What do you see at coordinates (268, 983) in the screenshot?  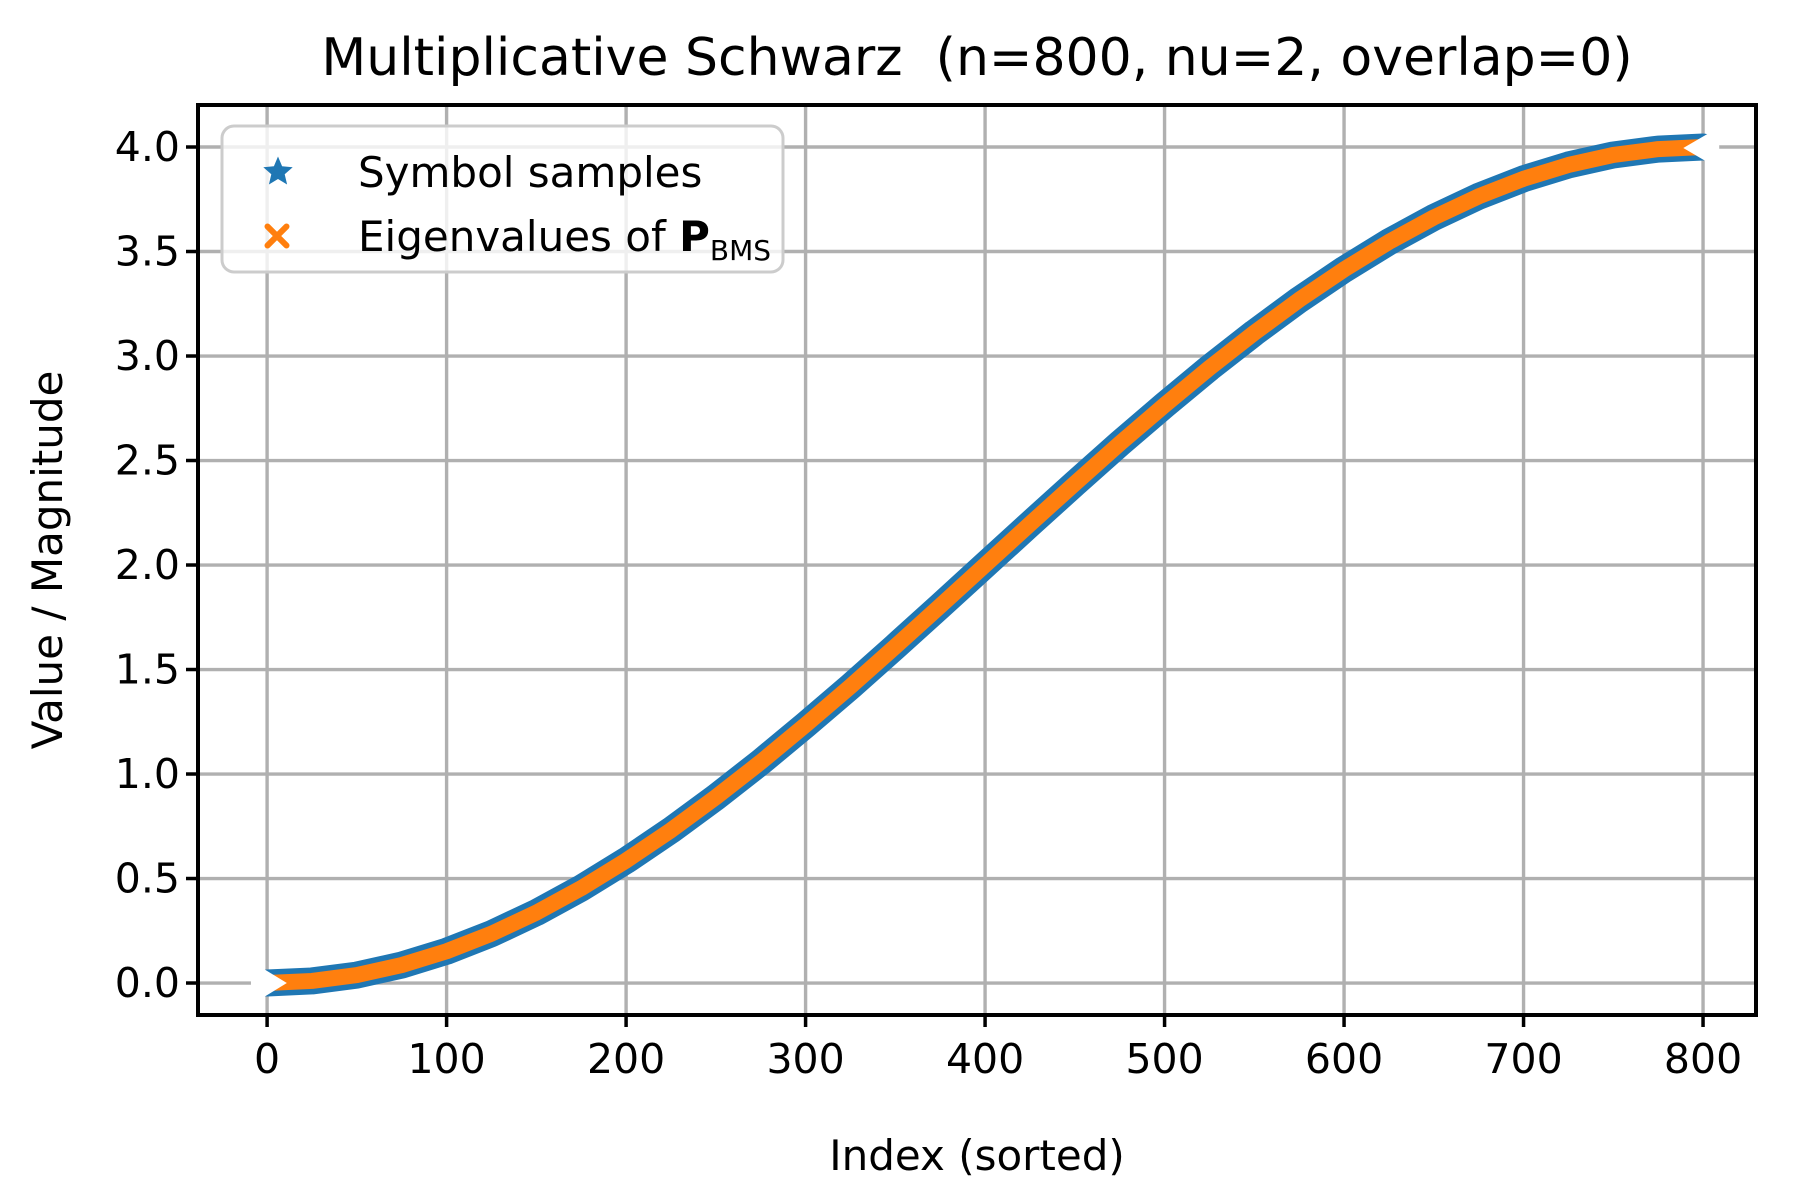 I see `band-tip-notch-left` at bounding box center [268, 983].